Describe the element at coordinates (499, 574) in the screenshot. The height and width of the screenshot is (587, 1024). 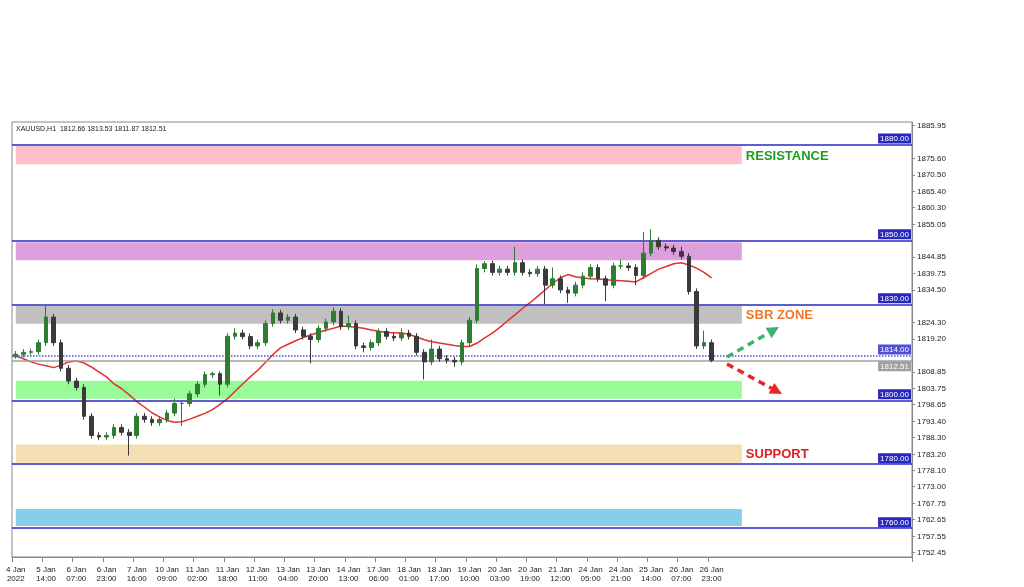
I see `x-tick-label: 20 Jan 03:00` at that location.